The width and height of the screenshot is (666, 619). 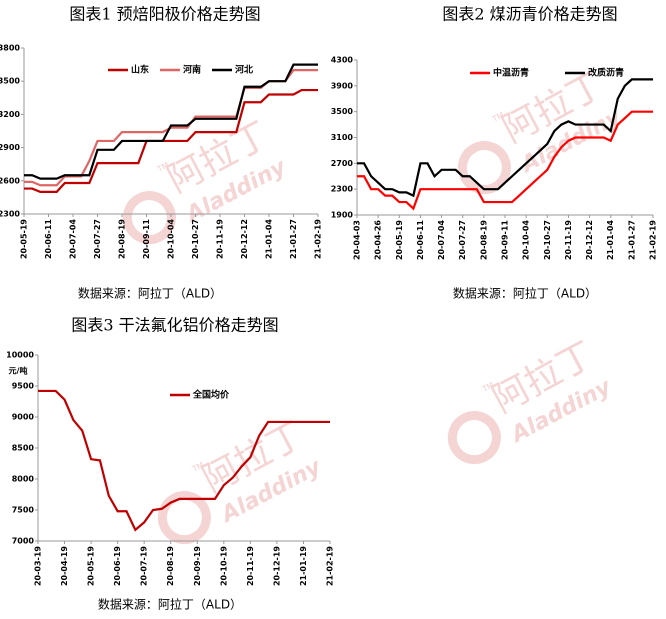 What do you see at coordinates (144, 566) in the screenshot?
I see `x-tick-label: 20-07-19` at bounding box center [144, 566].